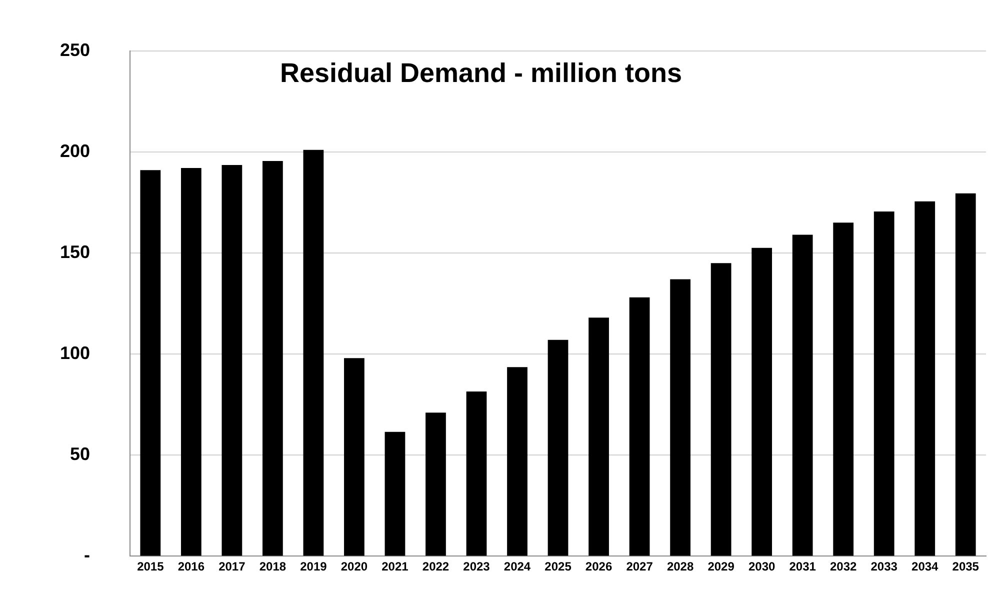  I want to click on x-tick-label: 2034, so click(925, 567).